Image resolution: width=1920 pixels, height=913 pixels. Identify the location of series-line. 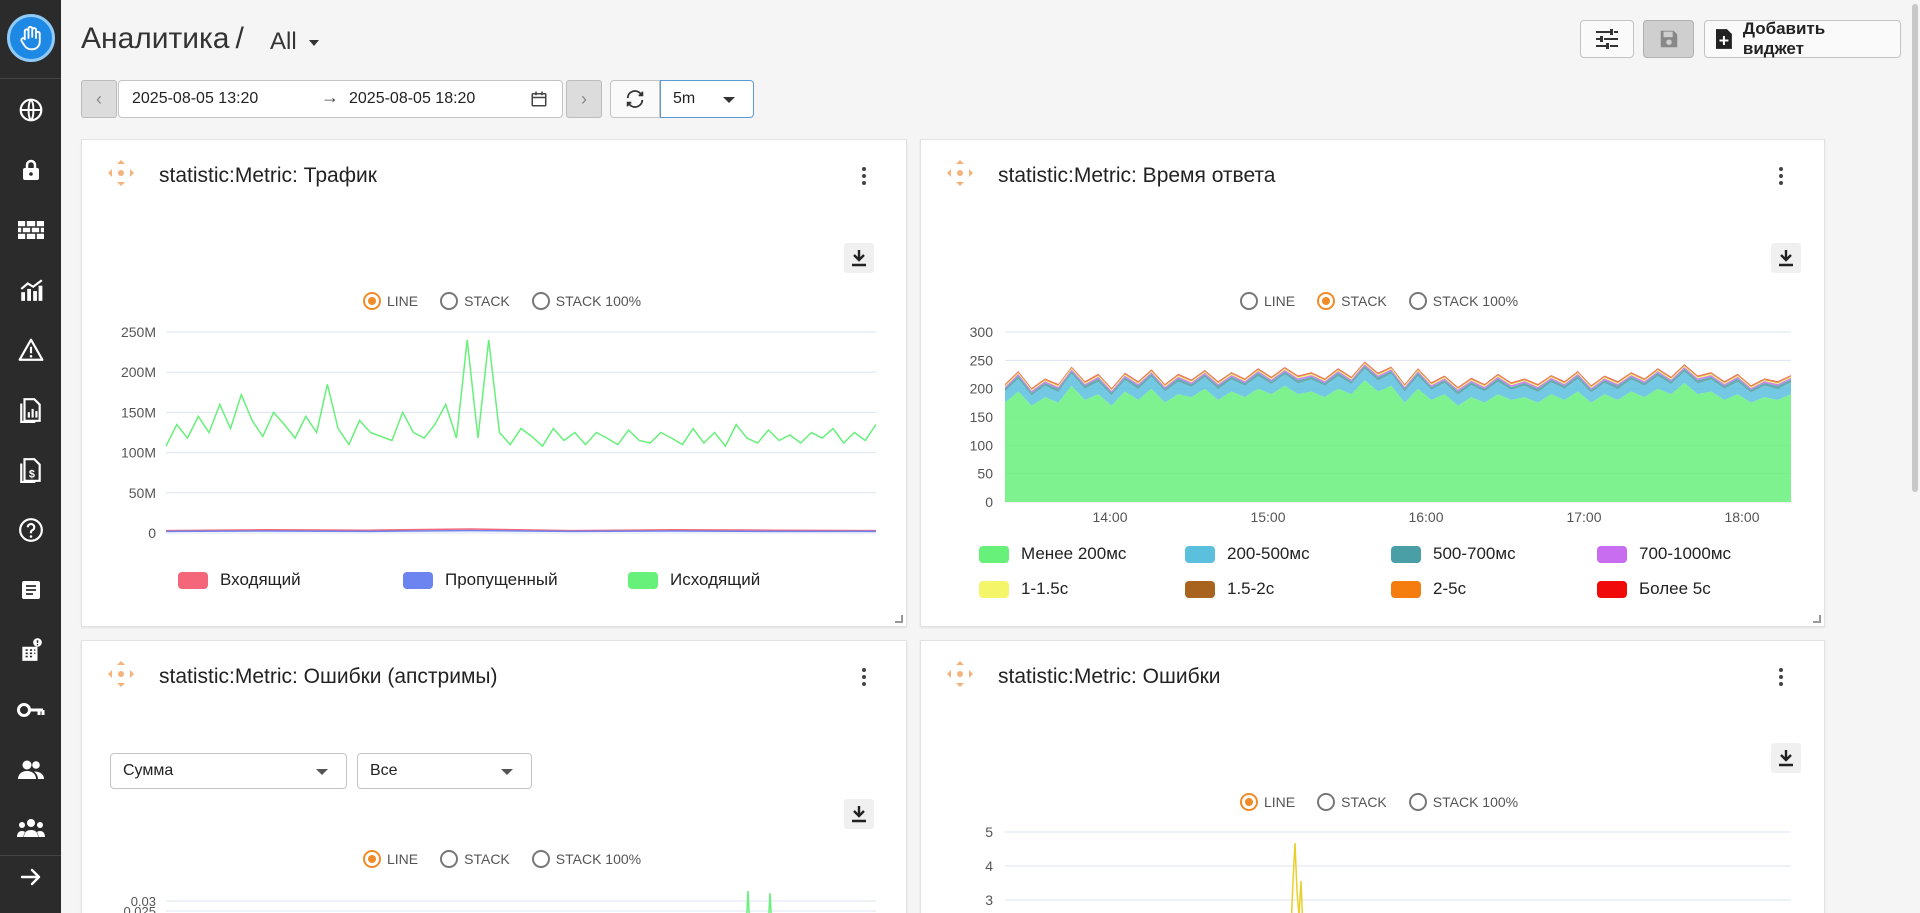
(521, 393).